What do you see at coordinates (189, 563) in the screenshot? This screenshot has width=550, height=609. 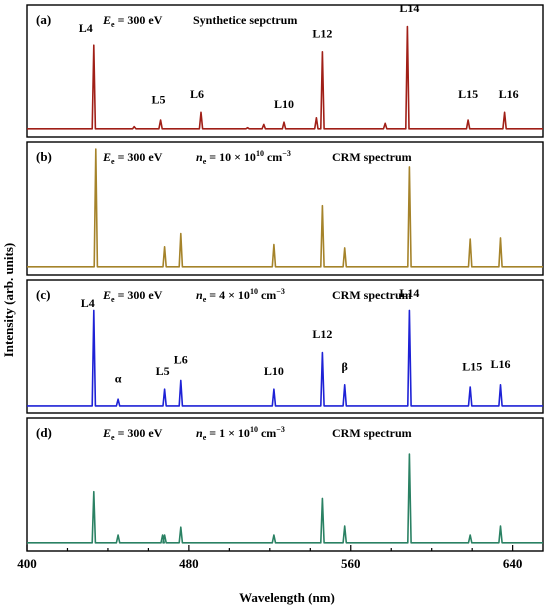 I see `x-tick-label: 480` at bounding box center [189, 563].